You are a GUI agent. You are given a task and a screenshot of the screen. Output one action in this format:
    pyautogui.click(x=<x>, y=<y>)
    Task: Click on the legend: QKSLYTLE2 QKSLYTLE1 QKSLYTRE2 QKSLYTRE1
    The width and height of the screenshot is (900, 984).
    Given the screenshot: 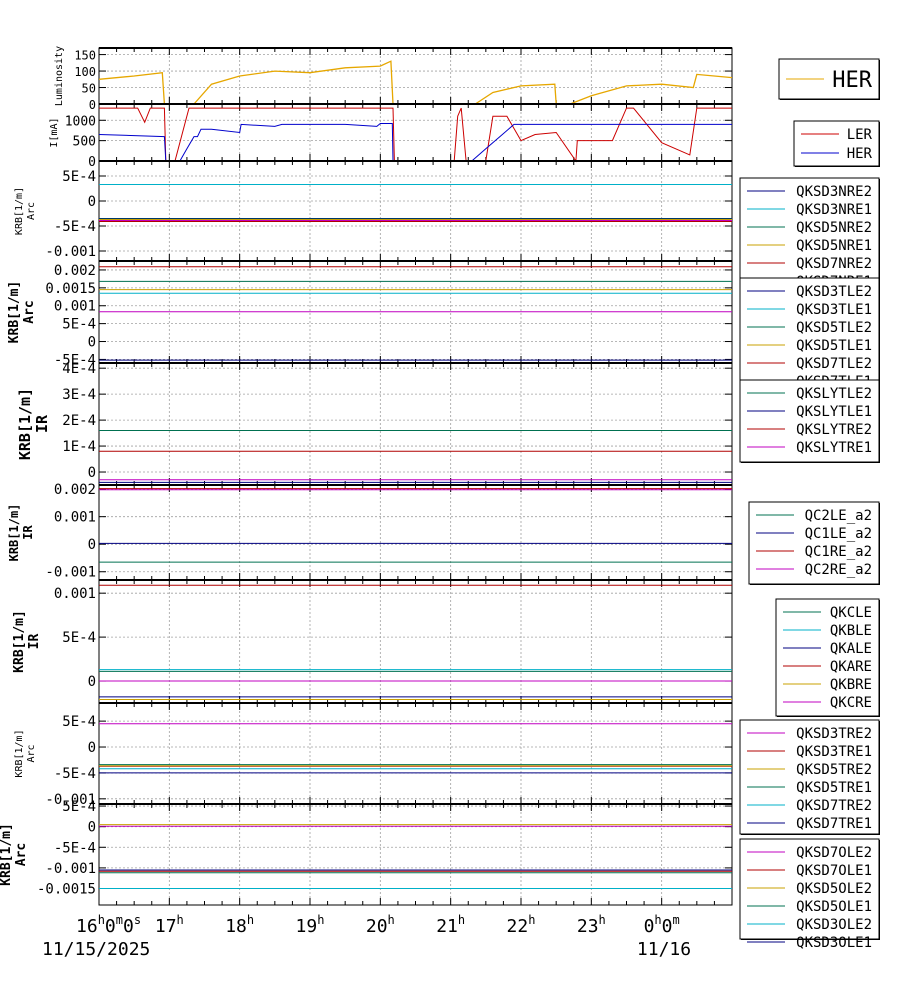 What is the action you would take?
    pyautogui.click(x=809, y=421)
    